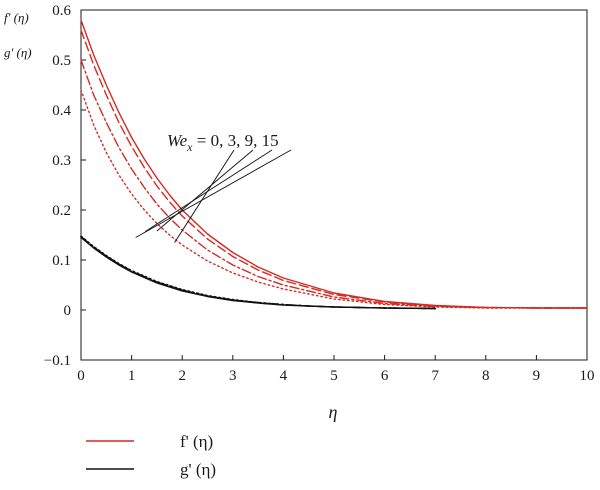 This screenshot has height=490, width=600. I want to click on legend-label: g' (η), so click(198, 469).